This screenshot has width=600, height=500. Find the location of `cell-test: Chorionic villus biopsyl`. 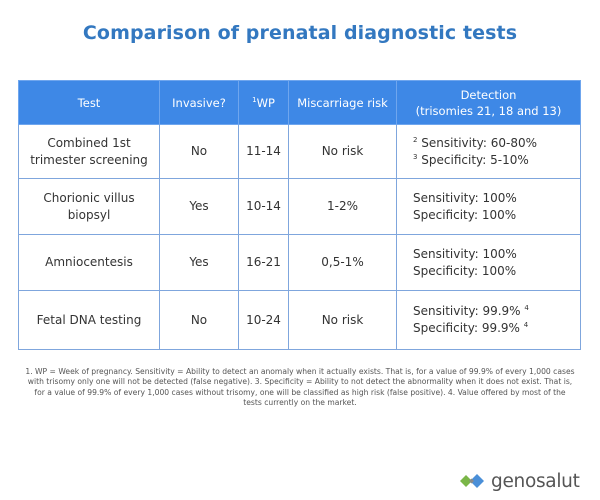

cell-test: Chorionic villus biopsyl is located at coordinates (89, 206).